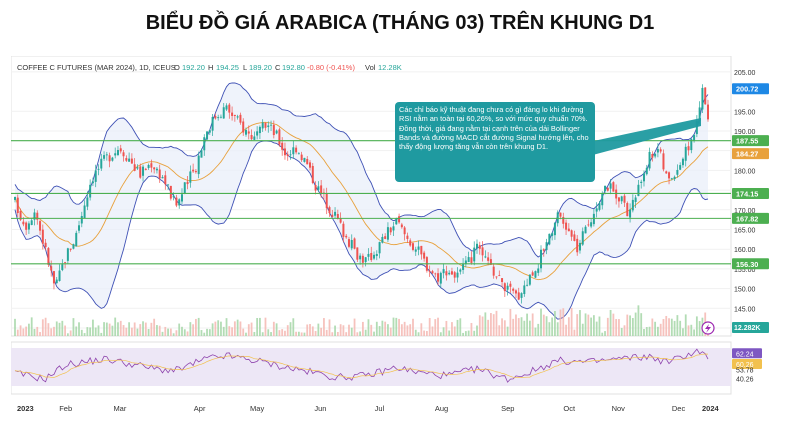 The height and width of the screenshot is (436, 800). I want to click on x-tick-label: Dec, so click(679, 408).